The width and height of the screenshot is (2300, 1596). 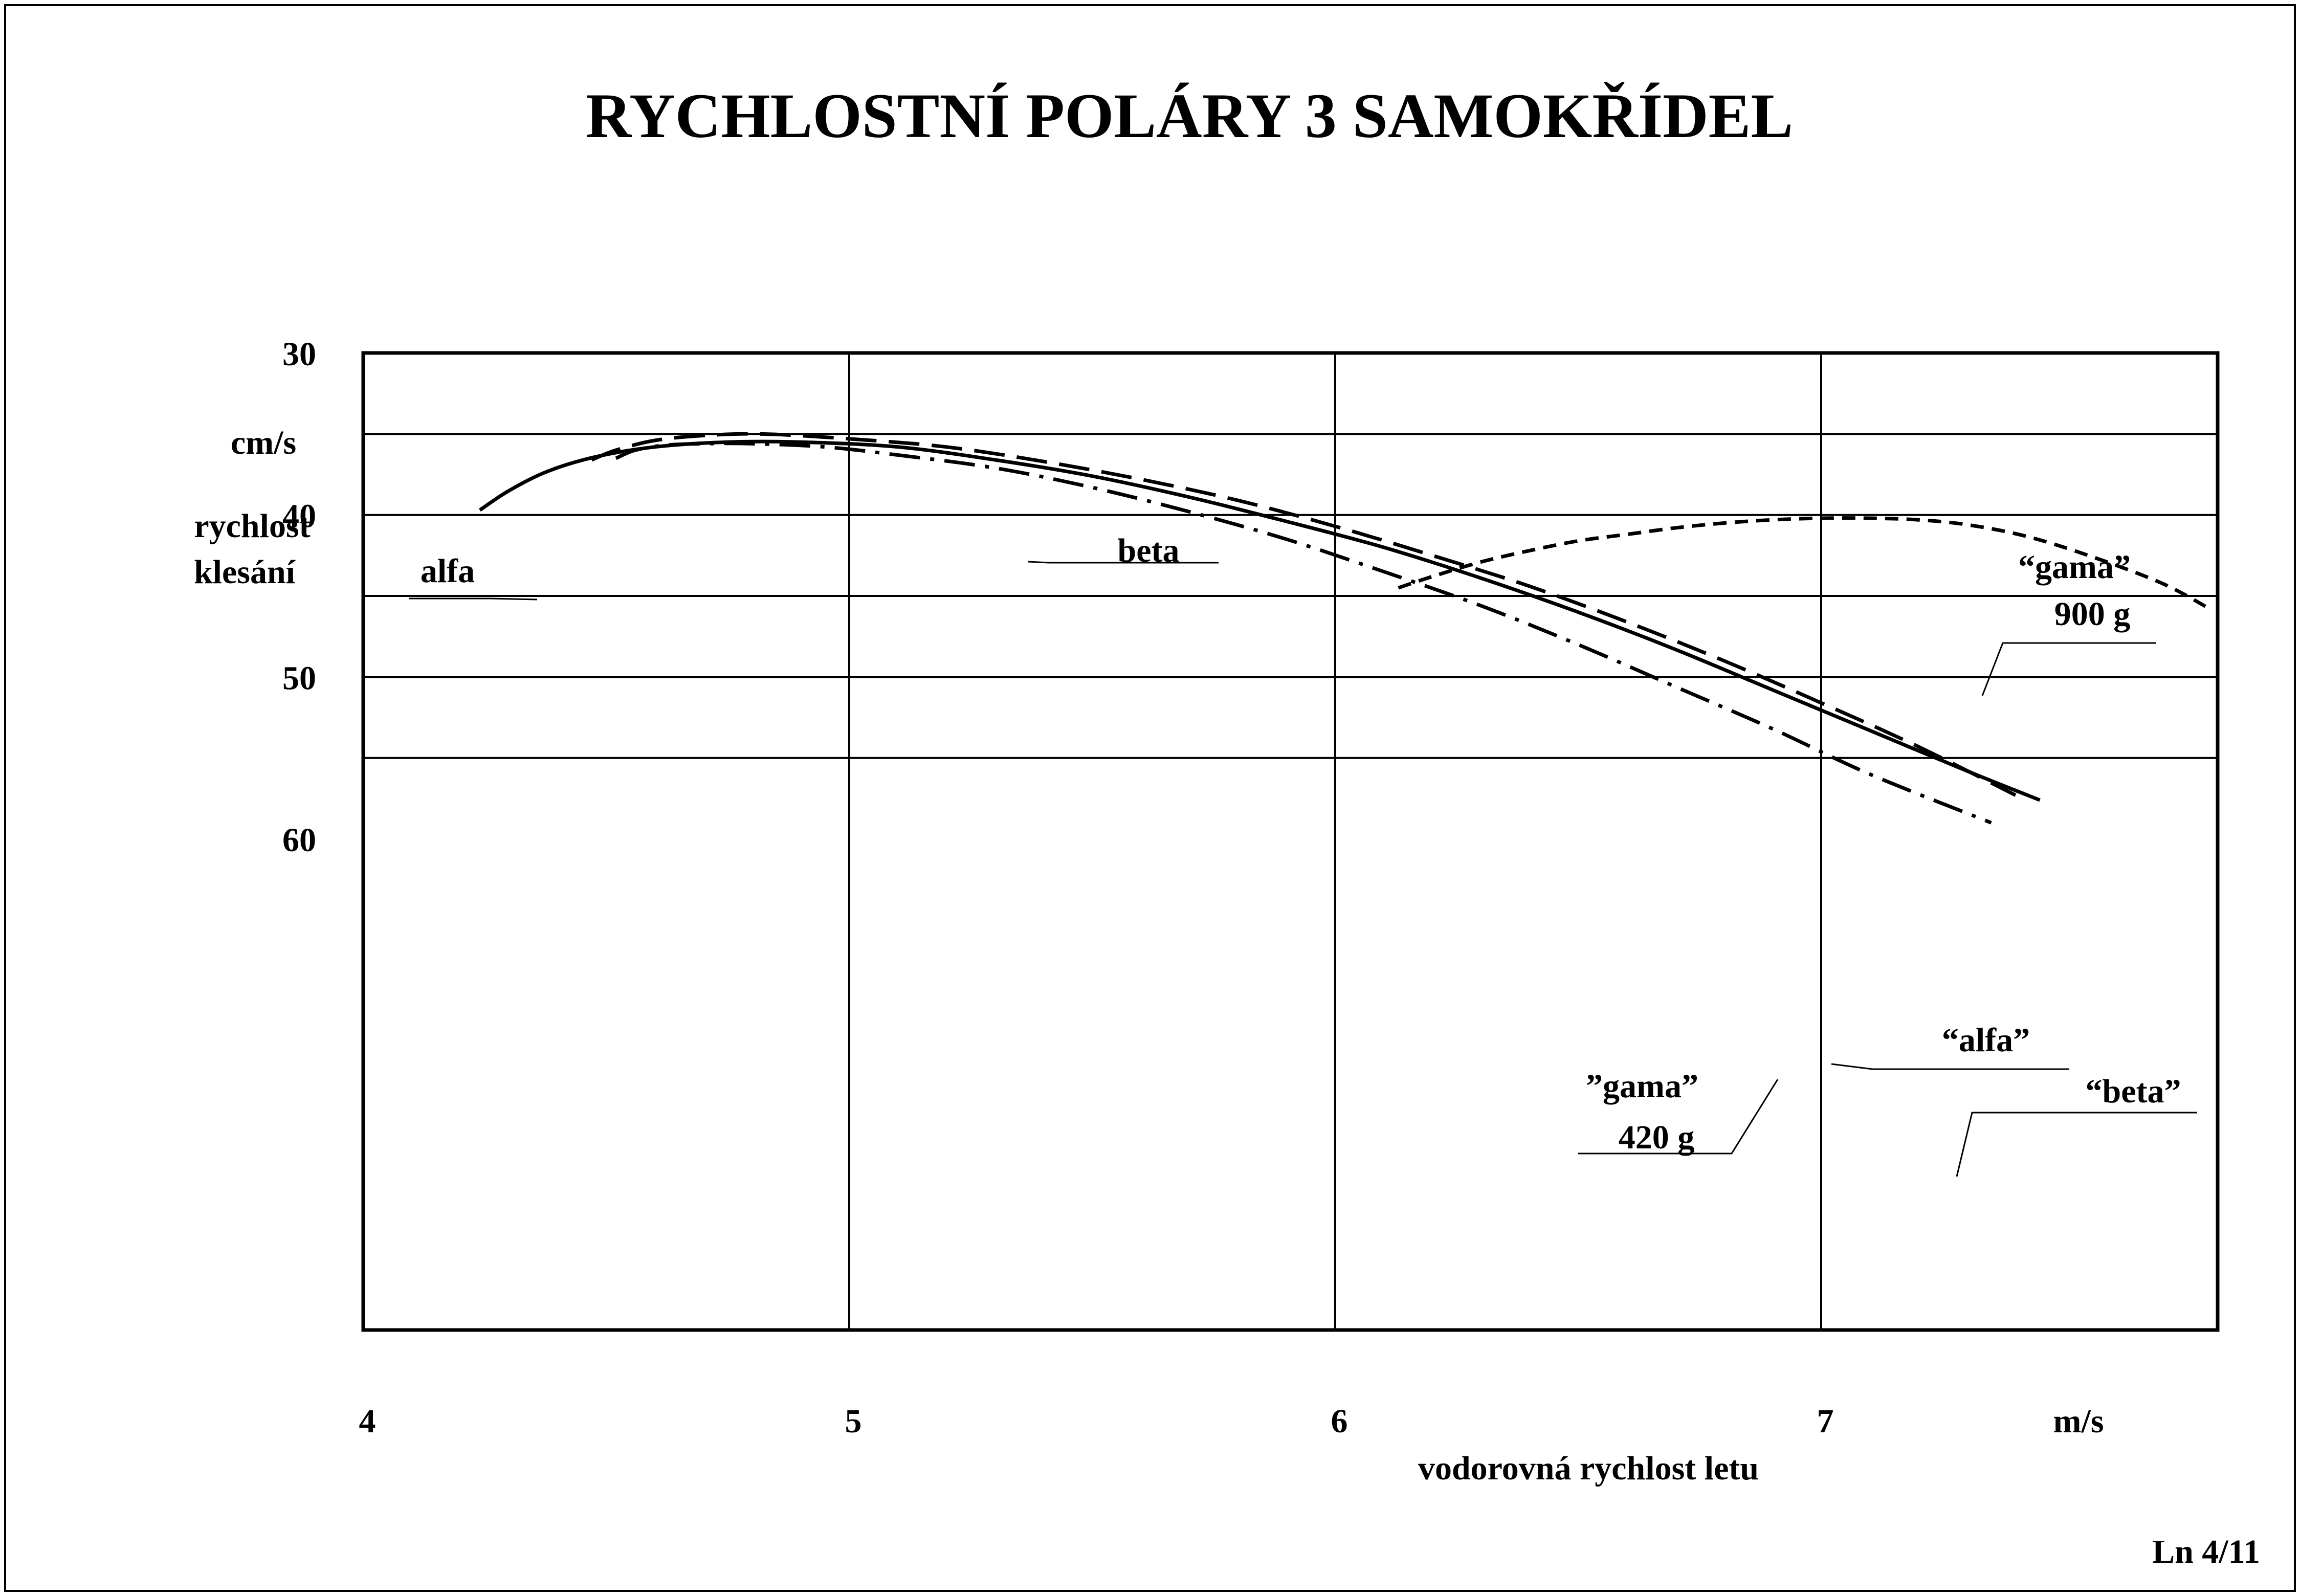 I want to click on sheet-id: Ln 4/11, so click(x=2206, y=1551).